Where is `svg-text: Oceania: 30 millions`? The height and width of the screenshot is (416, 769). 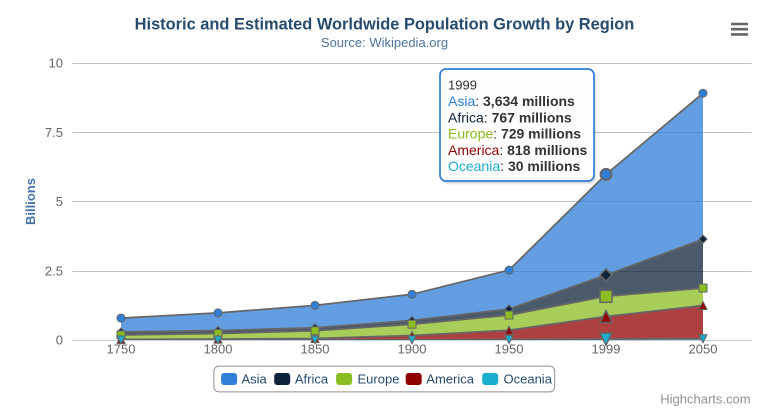
svg-text: Oceania: 30 millions is located at coordinates (514, 166).